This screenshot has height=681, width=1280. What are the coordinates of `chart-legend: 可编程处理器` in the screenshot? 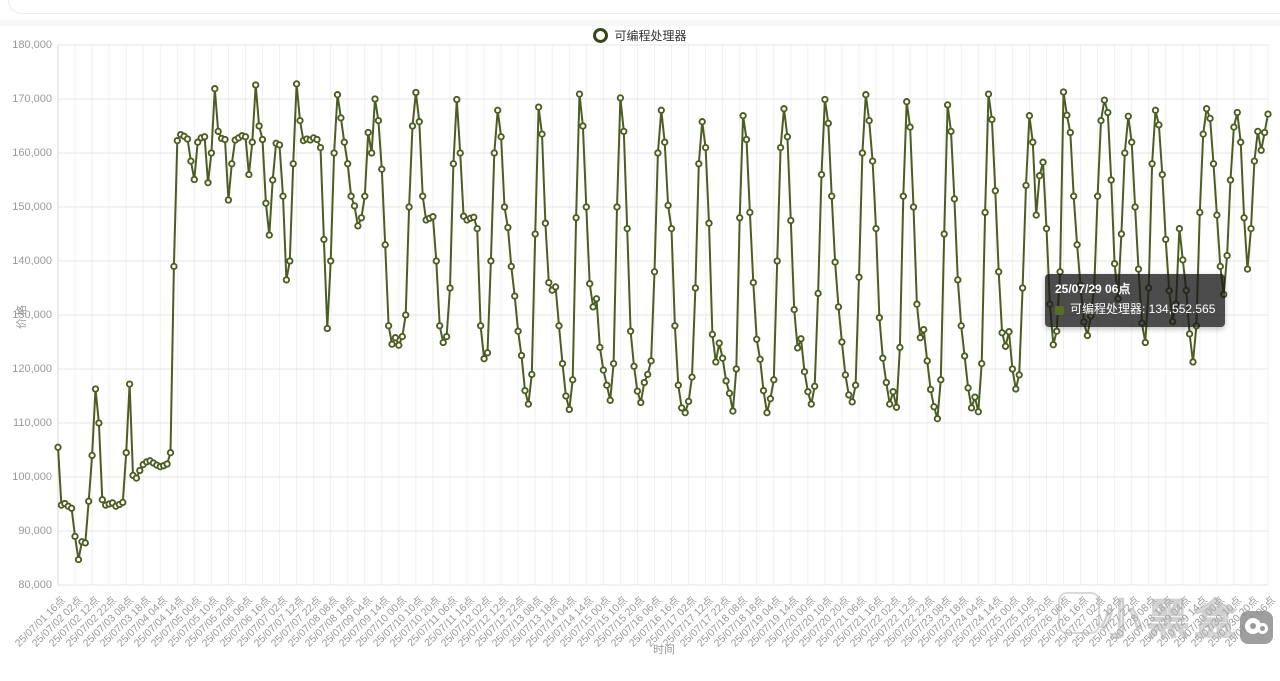 It's located at (640, 35).